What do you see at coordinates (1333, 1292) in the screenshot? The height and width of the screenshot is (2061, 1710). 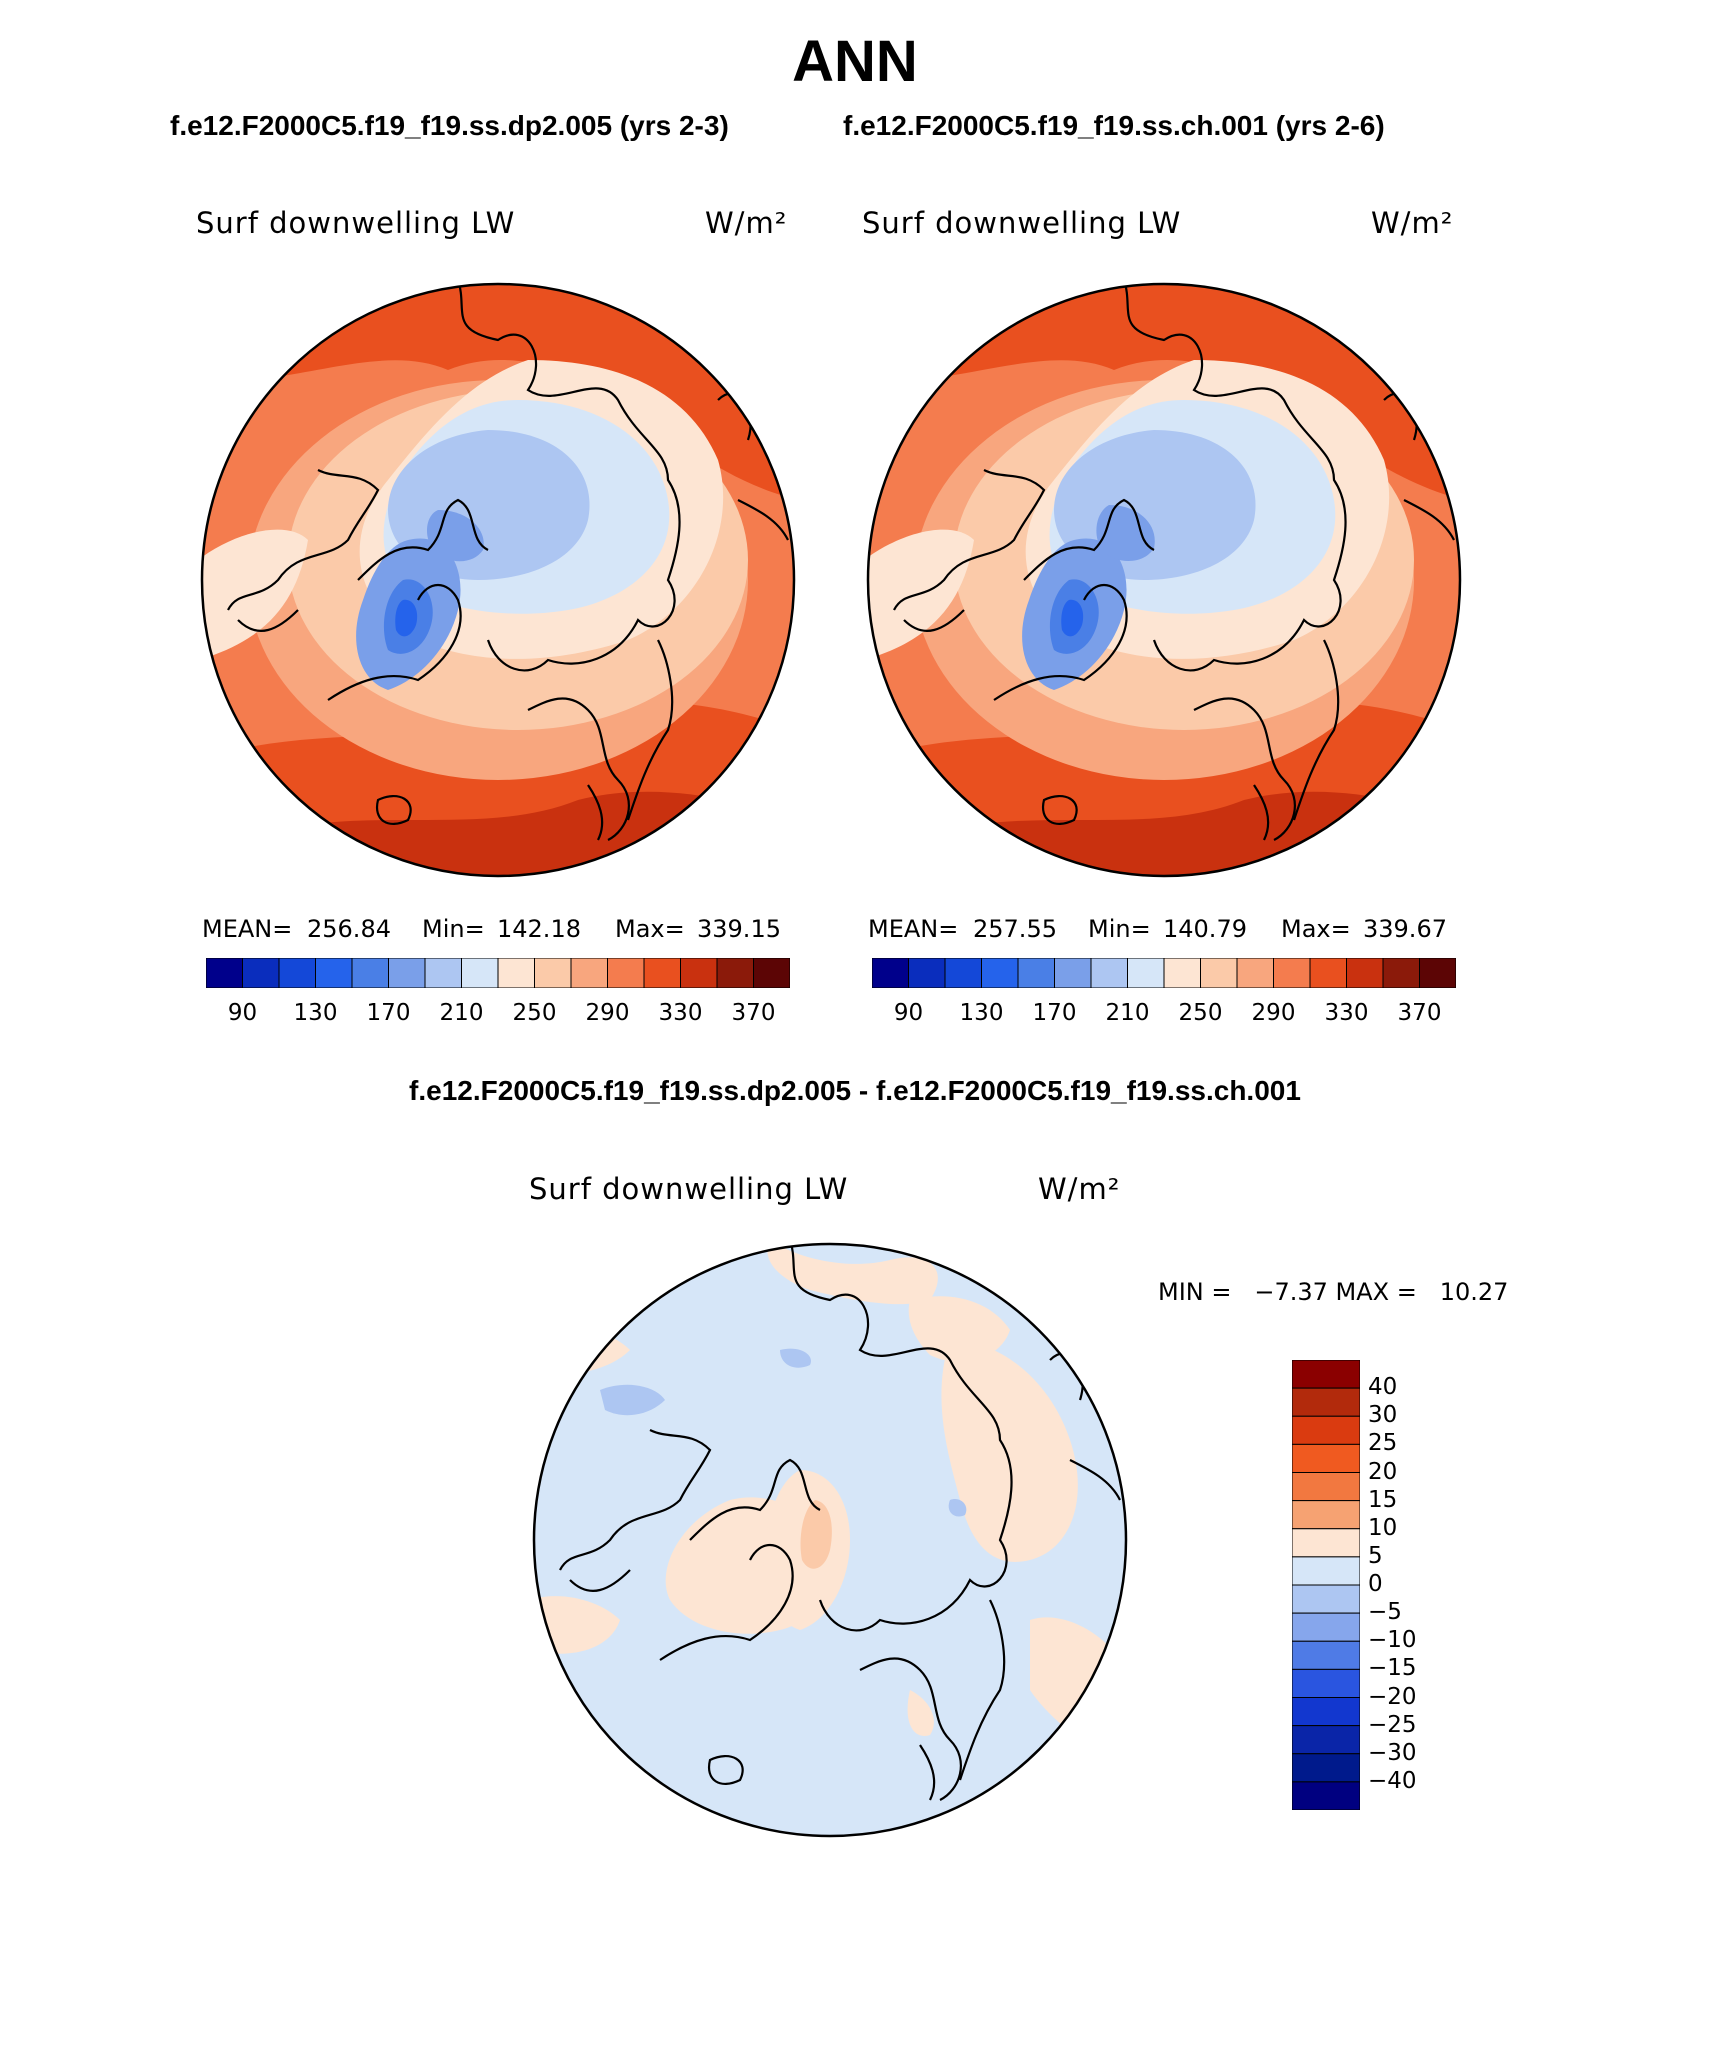 I see `diff-minmax-label: MIN = −7.37 MAX = 10.27` at bounding box center [1333, 1292].